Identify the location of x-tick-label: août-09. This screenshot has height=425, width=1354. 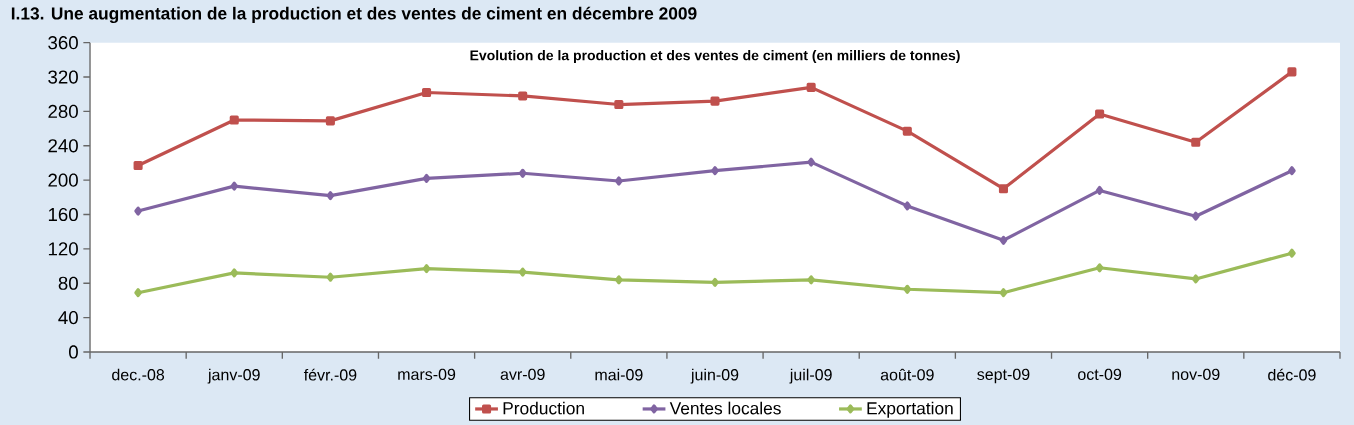
(907, 374).